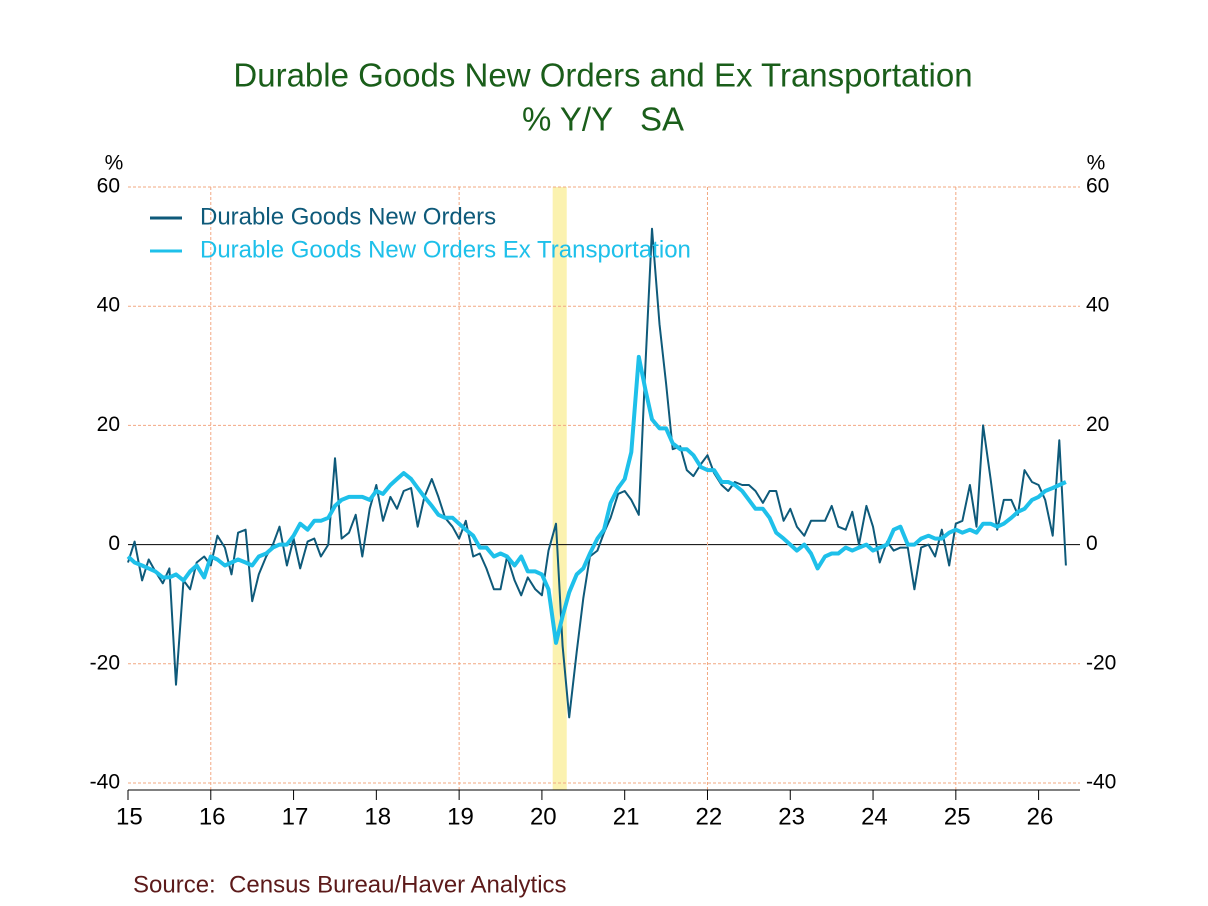 This screenshot has height=906, width=1208. Describe the element at coordinates (114, 543) in the screenshot. I see `y-tick-label: 0` at that location.